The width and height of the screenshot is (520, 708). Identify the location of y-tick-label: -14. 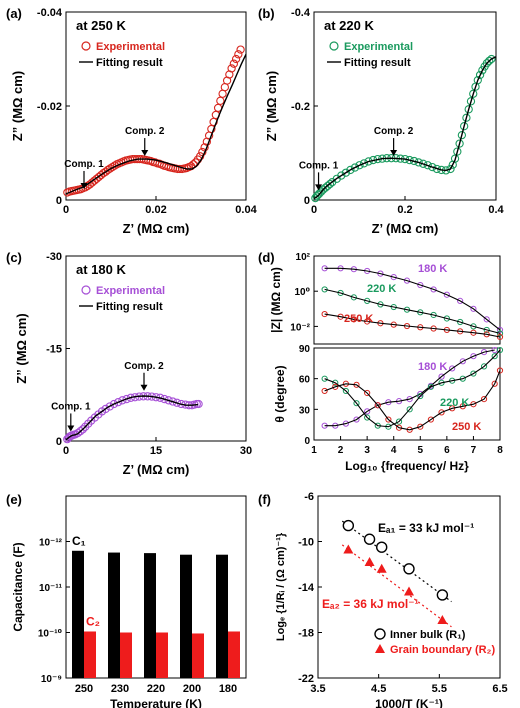
(306, 588).